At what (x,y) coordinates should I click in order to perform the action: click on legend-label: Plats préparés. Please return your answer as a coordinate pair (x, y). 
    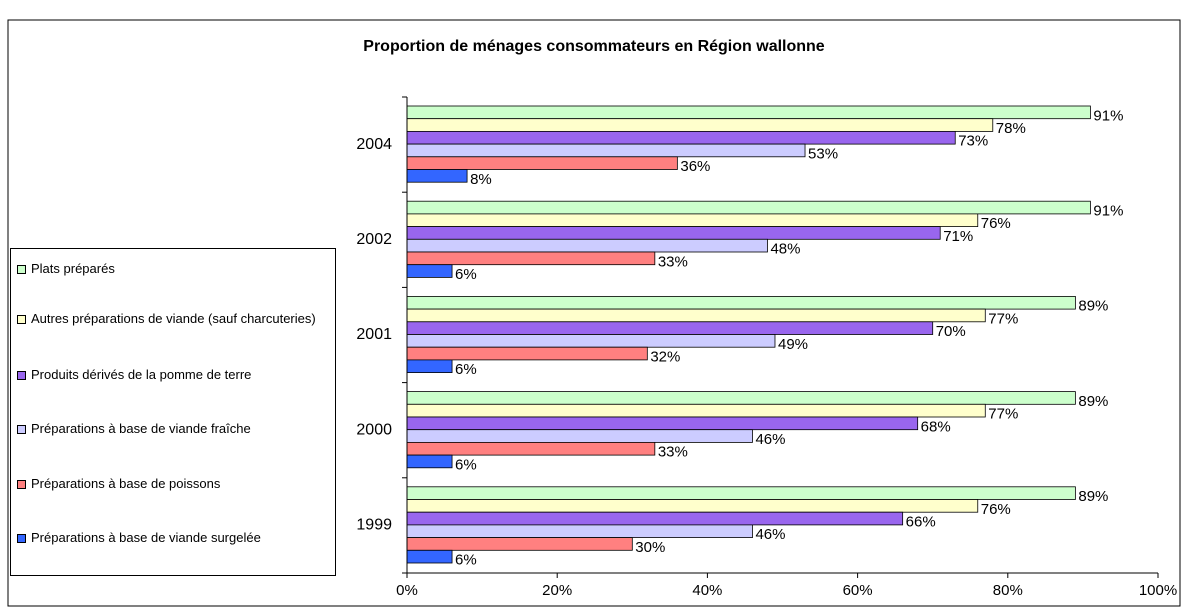
    Looking at the image, I should click on (73, 268).